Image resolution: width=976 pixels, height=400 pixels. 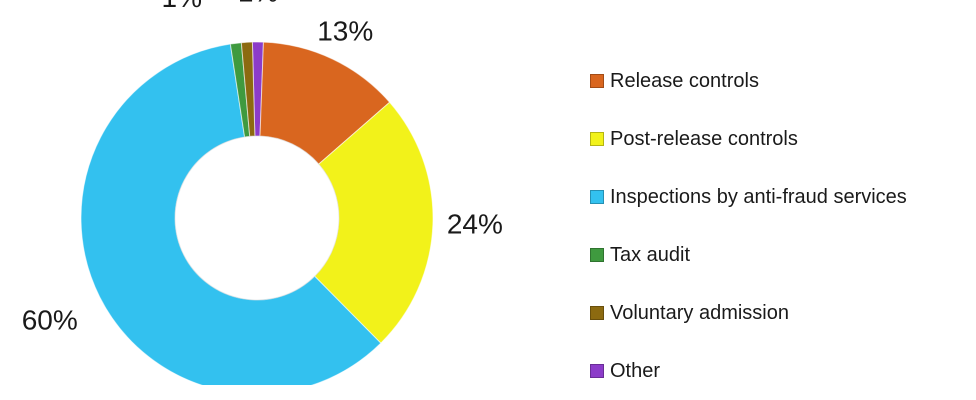 What do you see at coordinates (780, 81) in the screenshot?
I see `legend-item-release-controls: Release controls` at bounding box center [780, 81].